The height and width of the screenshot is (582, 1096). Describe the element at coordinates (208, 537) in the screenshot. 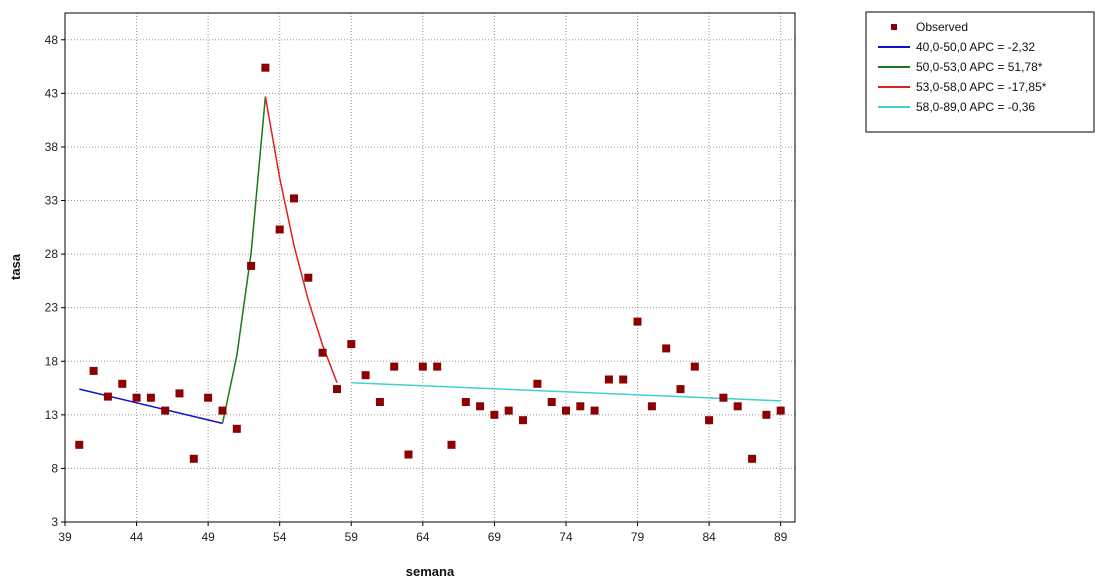

I see `x-tick-label: 49` at that location.